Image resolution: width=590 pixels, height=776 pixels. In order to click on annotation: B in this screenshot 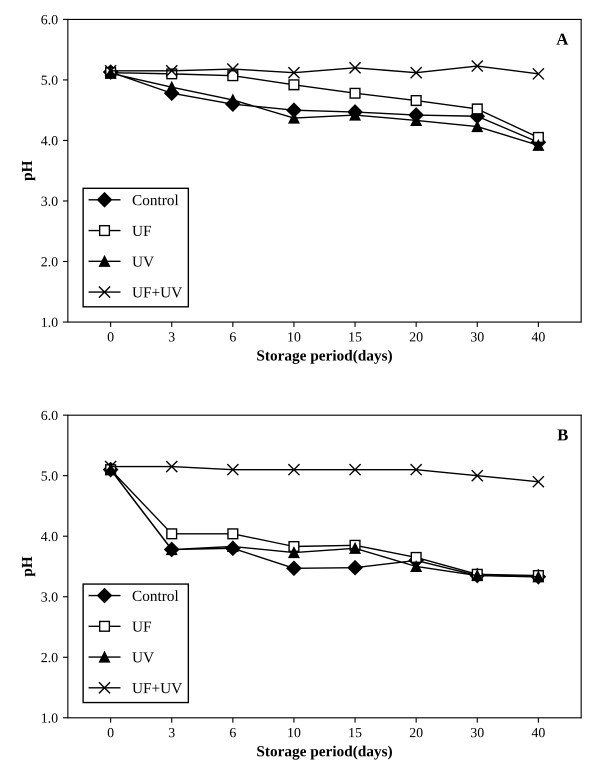, I will do `click(562, 434)`.